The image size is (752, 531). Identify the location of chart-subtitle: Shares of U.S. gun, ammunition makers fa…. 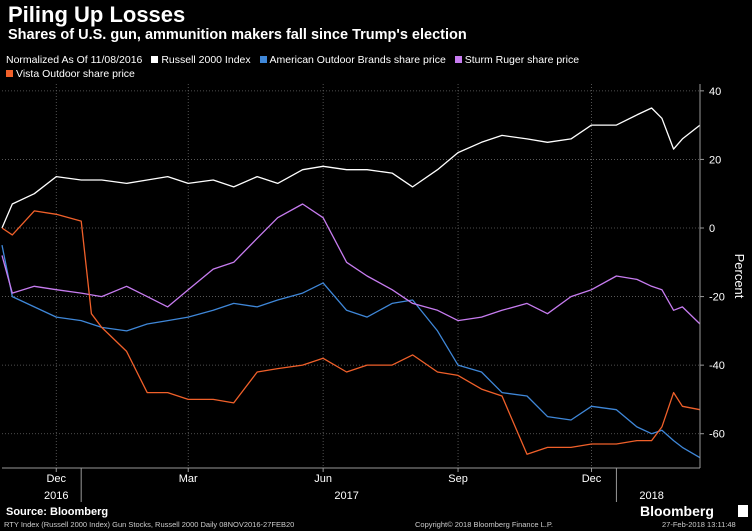
(237, 35).